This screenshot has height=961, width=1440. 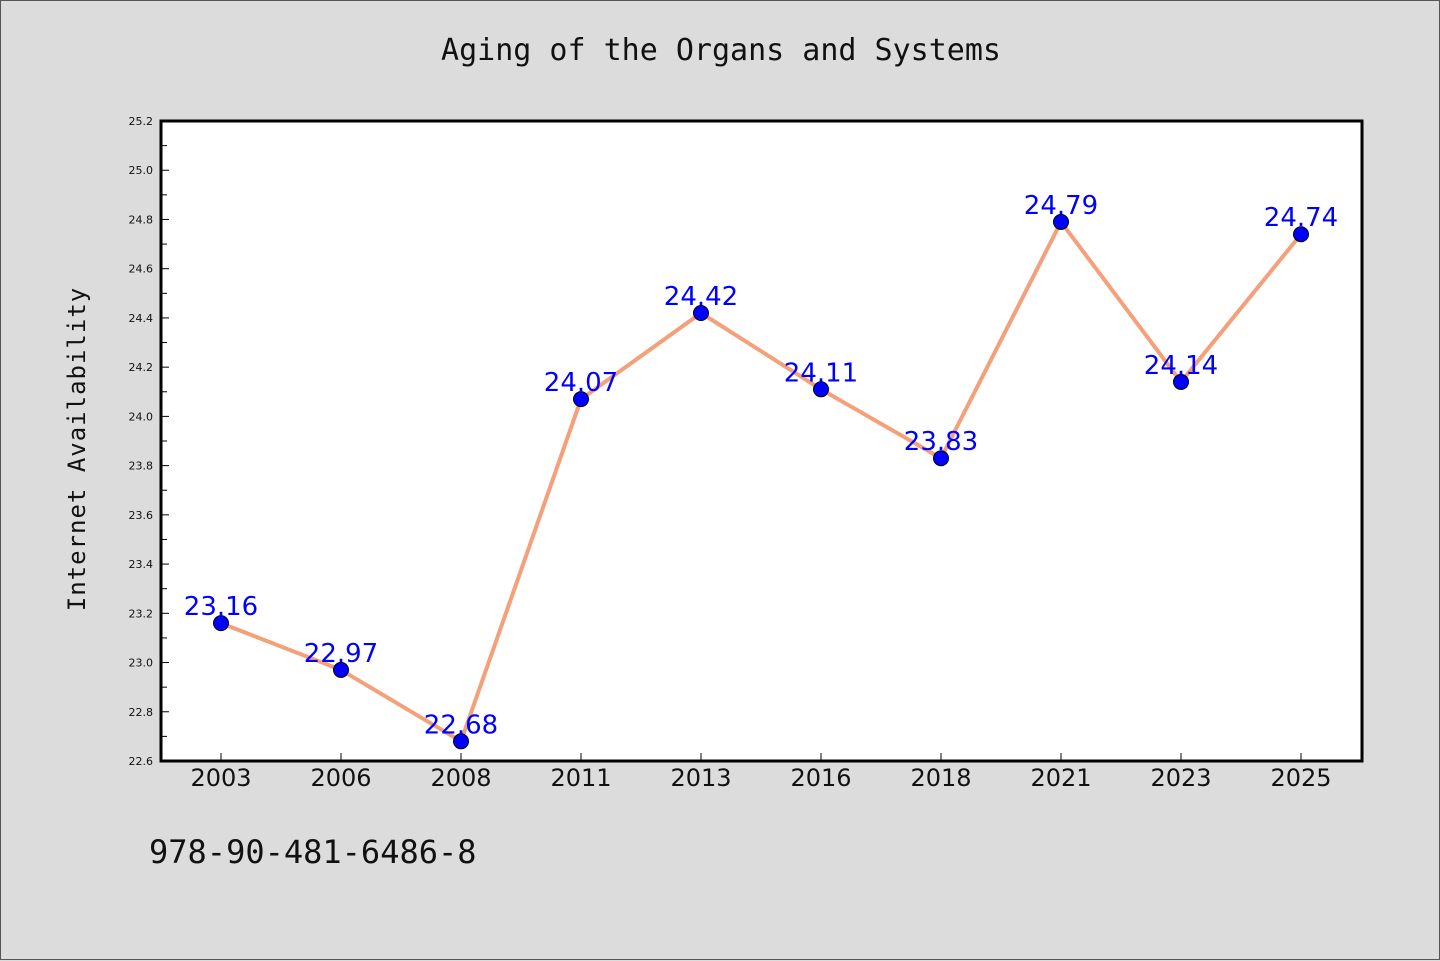 What do you see at coordinates (821, 373) in the screenshot?
I see `data-label: 24.11` at bounding box center [821, 373].